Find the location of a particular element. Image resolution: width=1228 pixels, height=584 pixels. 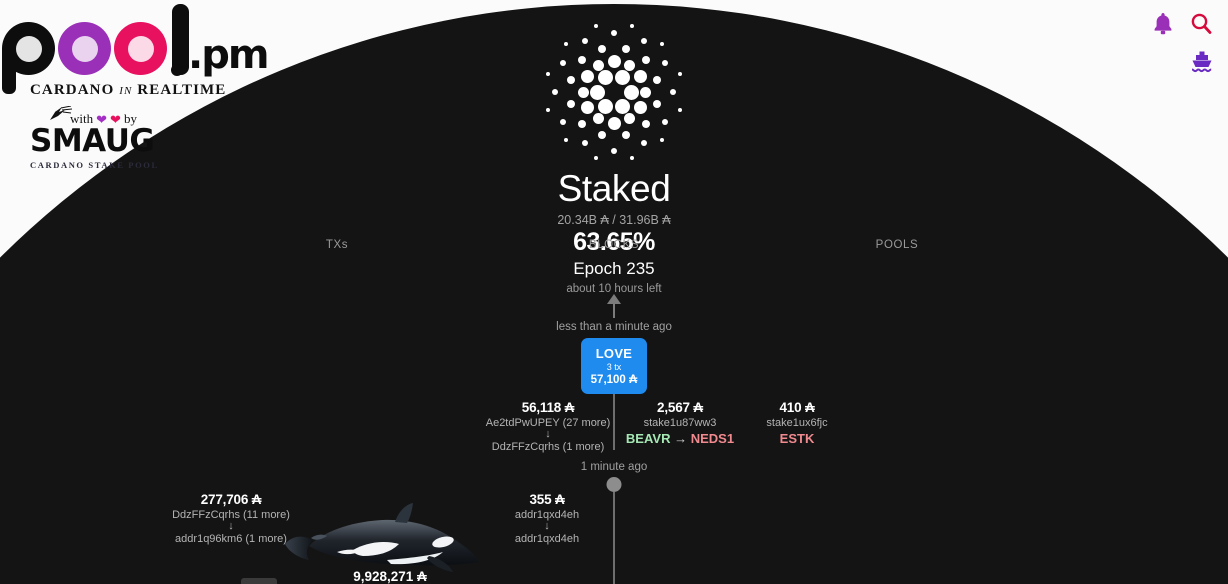

staked-percent: 63.65% is located at coordinates (614, 242).